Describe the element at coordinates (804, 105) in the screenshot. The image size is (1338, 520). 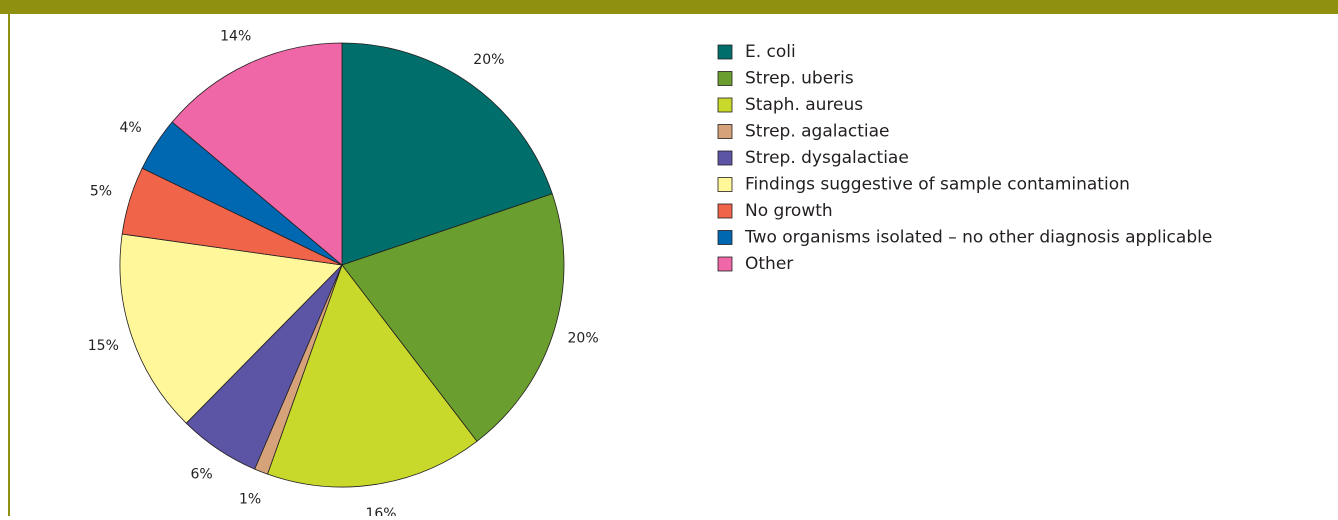
I see `legend-label: Staph. aureus` at that location.